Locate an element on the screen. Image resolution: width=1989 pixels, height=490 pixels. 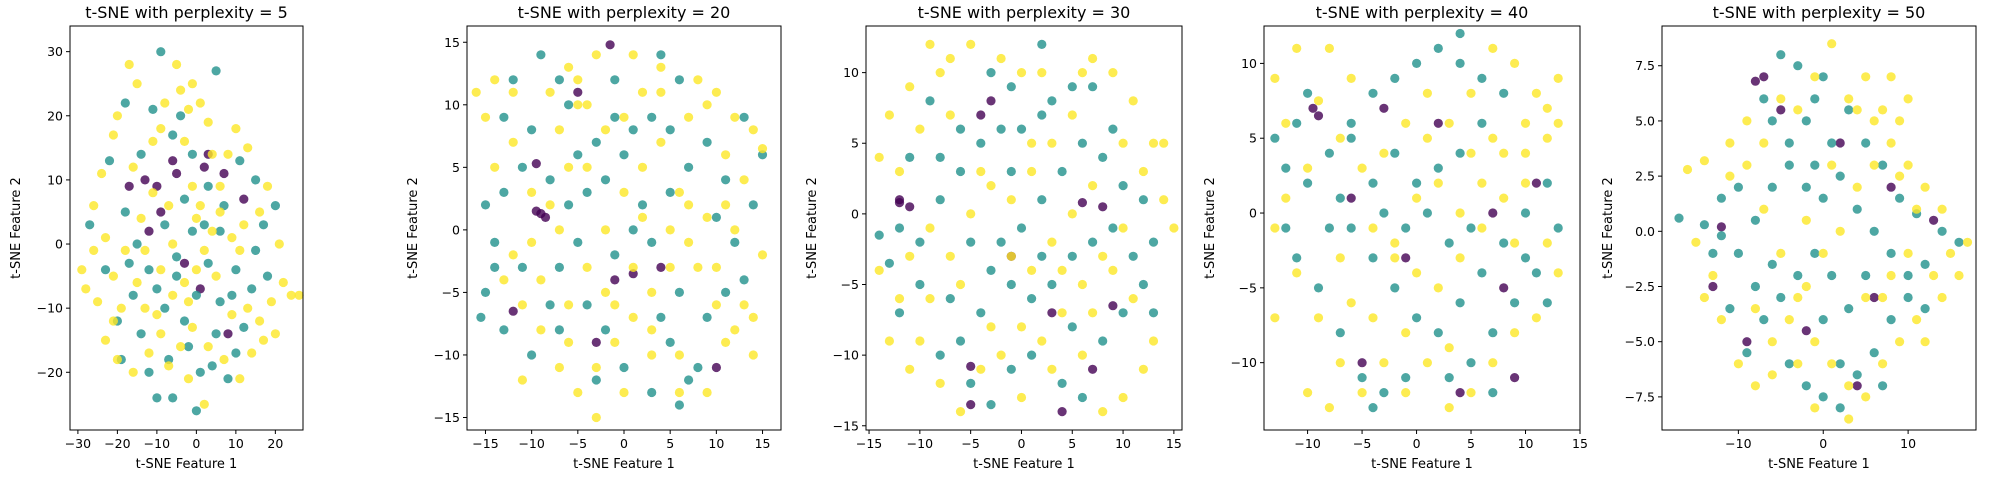
x-axis-label: t-SNE Feature 1 is located at coordinates (1422, 464).